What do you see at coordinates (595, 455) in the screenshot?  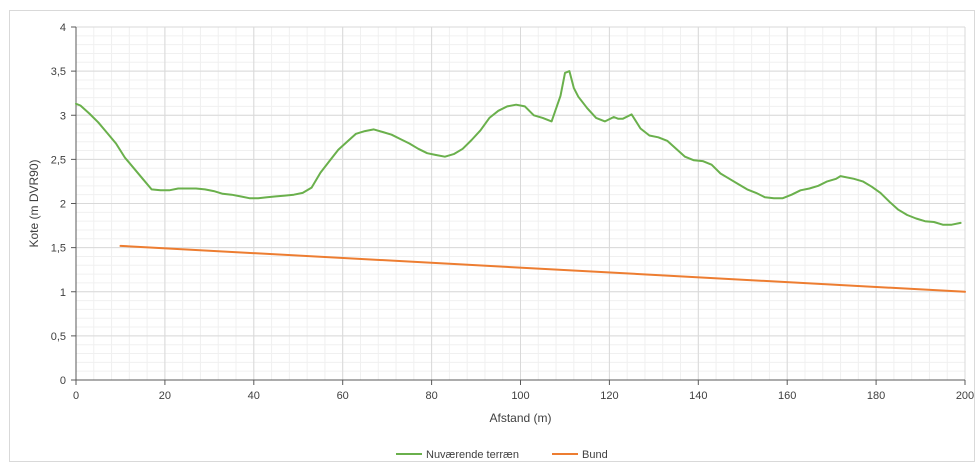 I see `legend-label-bund: Bund` at bounding box center [595, 455].